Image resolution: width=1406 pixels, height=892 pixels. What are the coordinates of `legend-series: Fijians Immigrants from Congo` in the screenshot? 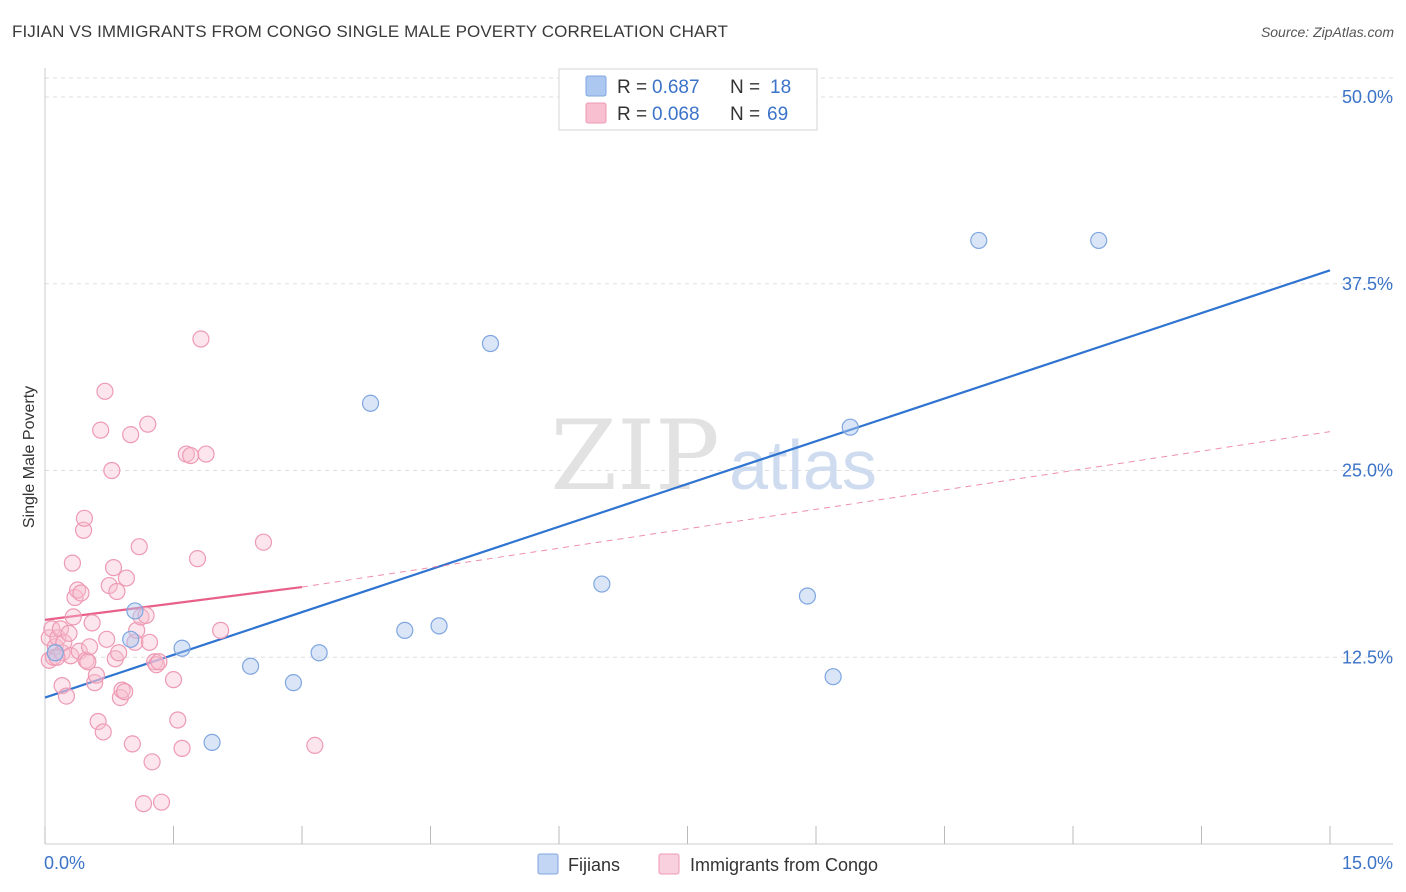 It's located at (707, 864).